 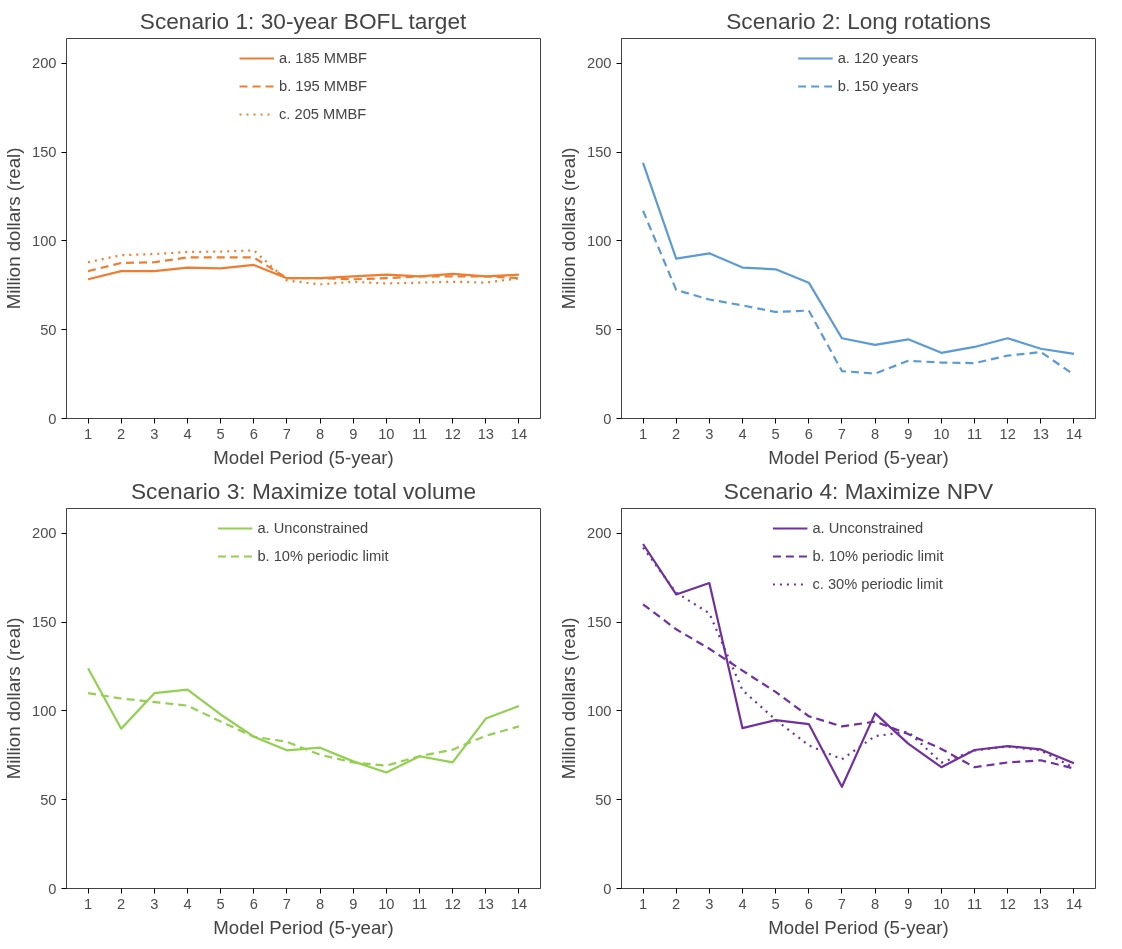 I want to click on legend-label: b. 150 years, so click(x=878, y=86).